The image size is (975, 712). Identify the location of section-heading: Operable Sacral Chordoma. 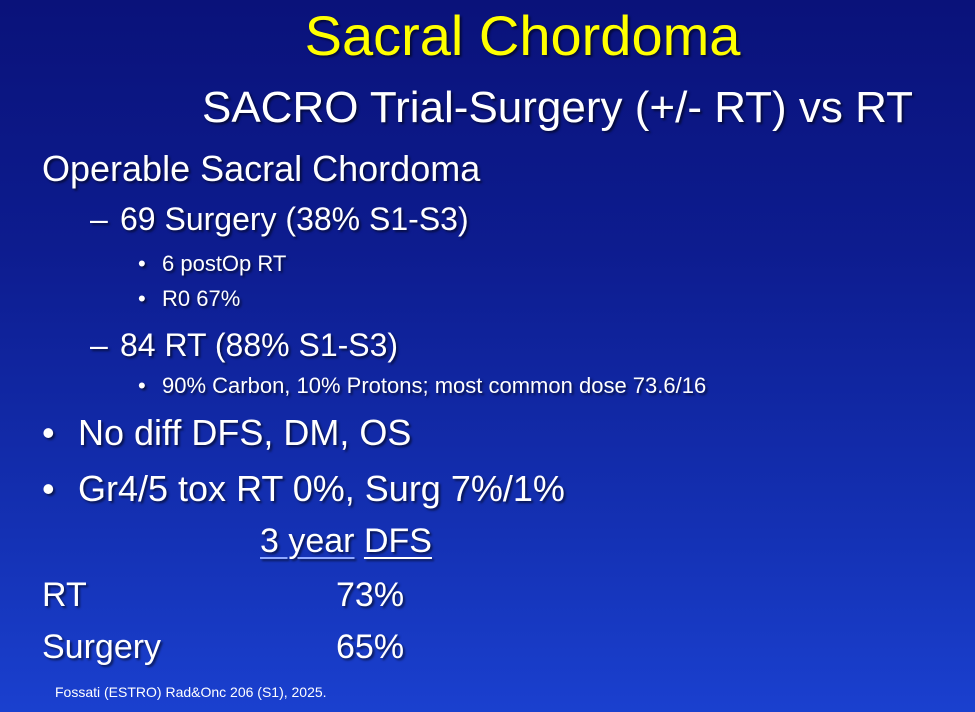
(261, 168).